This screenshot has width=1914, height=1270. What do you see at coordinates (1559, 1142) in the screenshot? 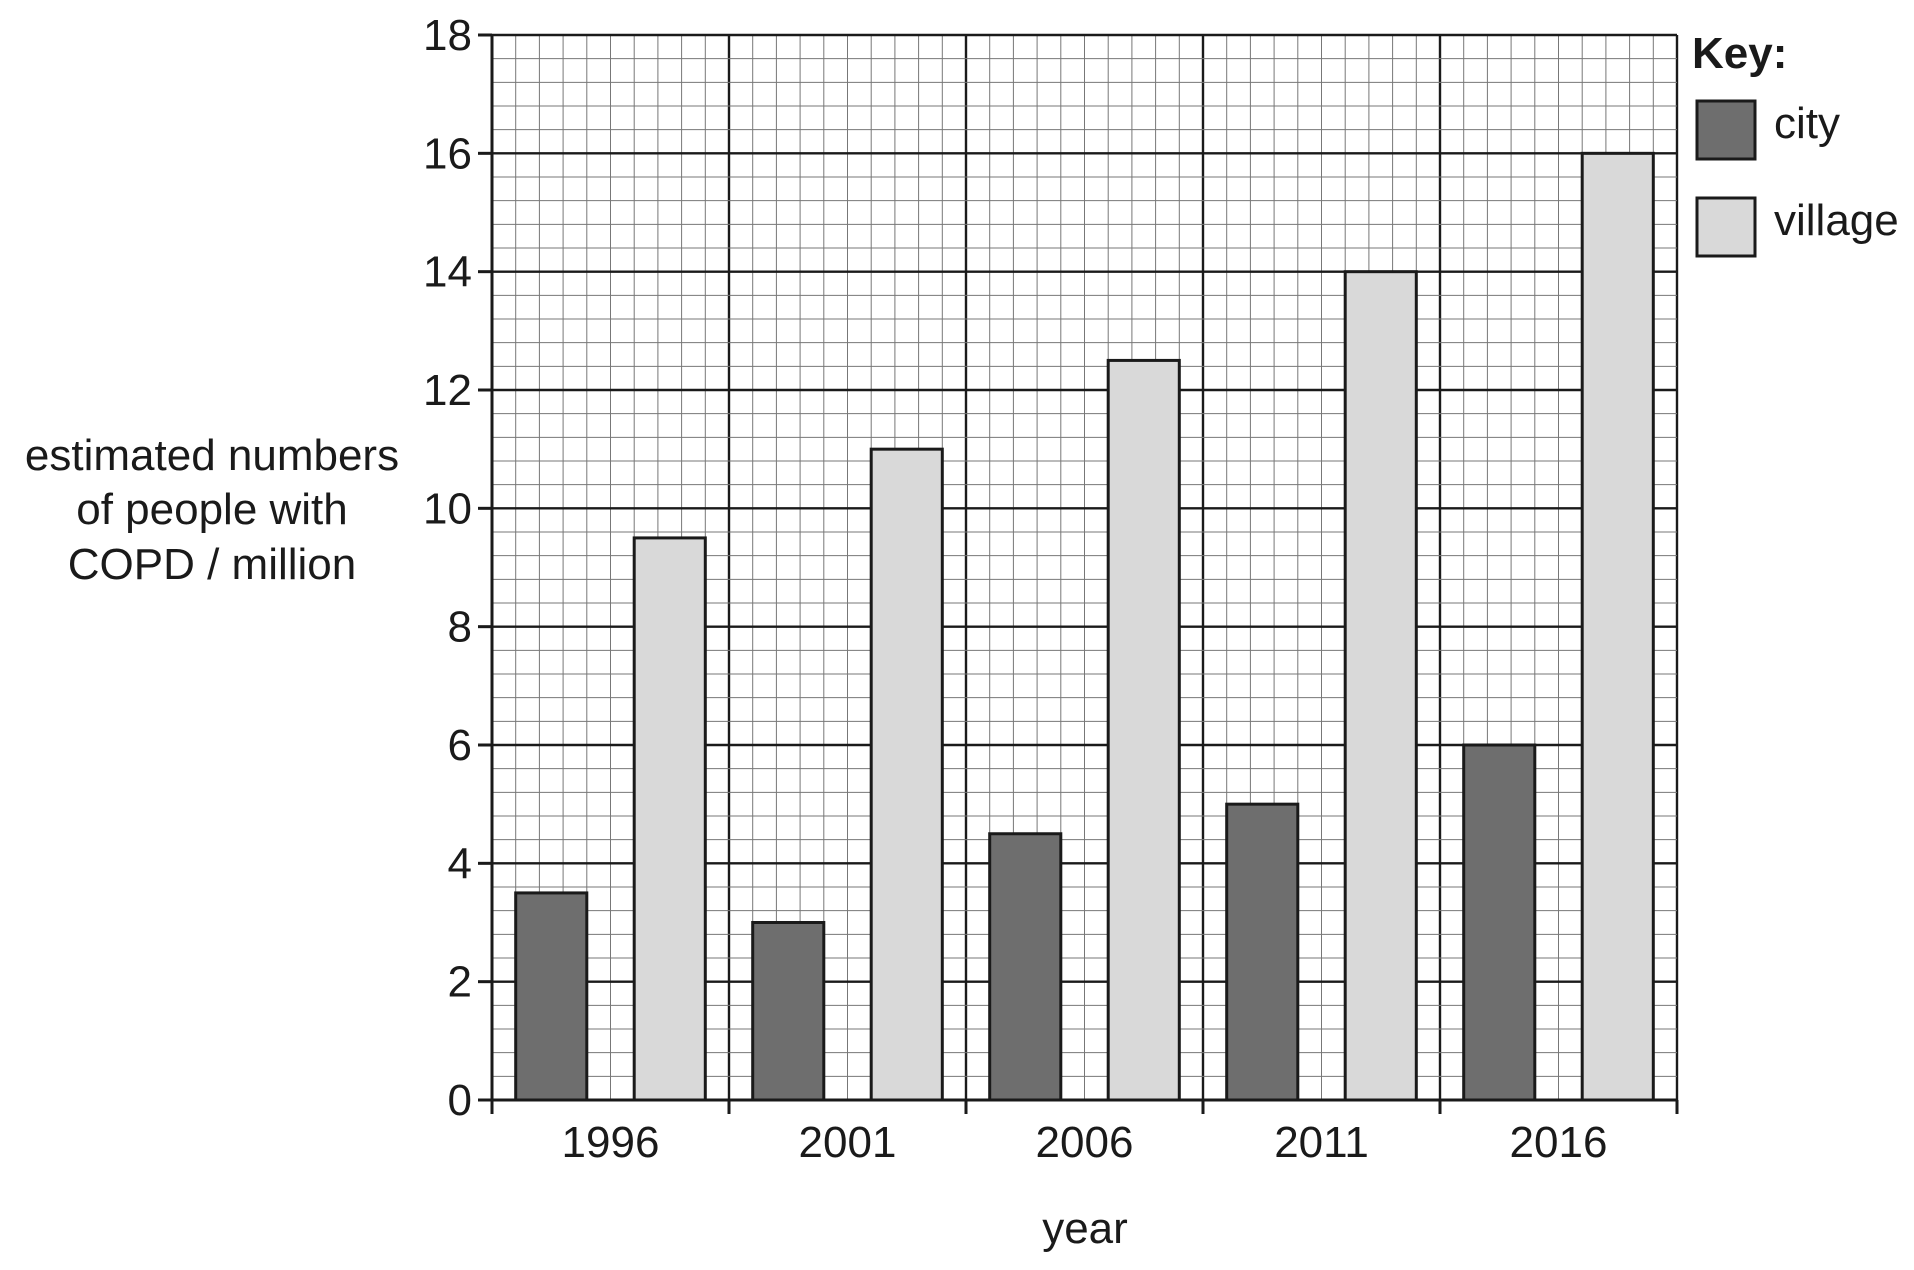
I see `x-tick-label: 2016` at bounding box center [1559, 1142].